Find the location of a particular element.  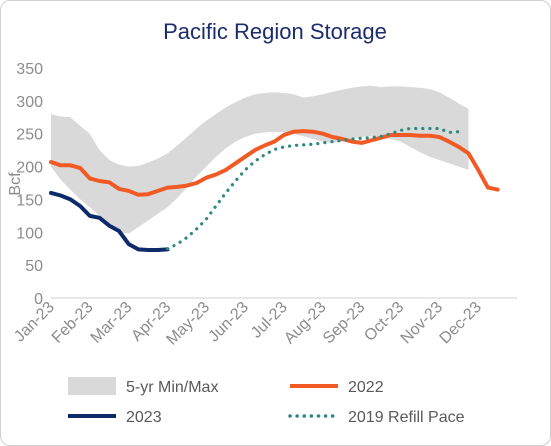

x-tick-label: Nov-23 is located at coordinates (422, 323).